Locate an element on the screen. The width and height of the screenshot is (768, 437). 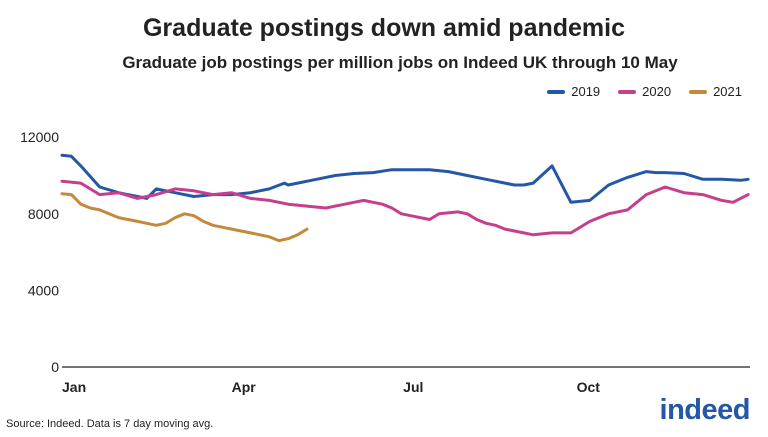
y-tick-label: 4000 is located at coordinates (43, 290).